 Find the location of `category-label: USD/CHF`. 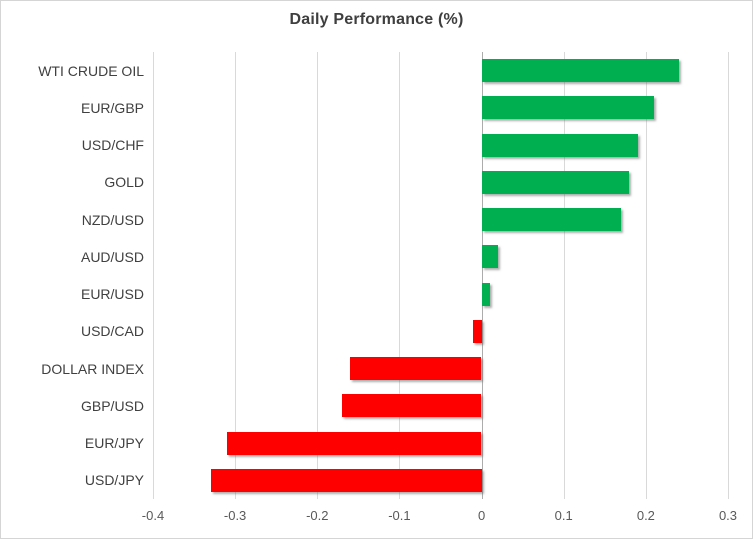

category-label: USD/CHF is located at coordinates (112, 145).